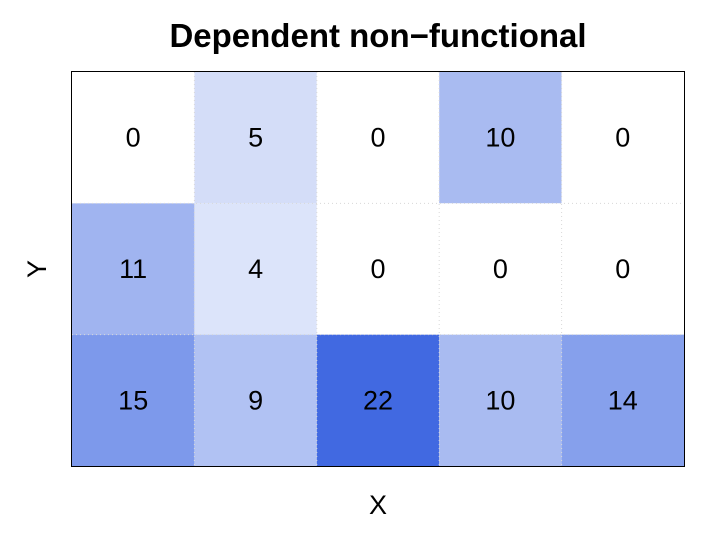  I want to click on heatmap-cell-r1-c2, so click(378, 269).